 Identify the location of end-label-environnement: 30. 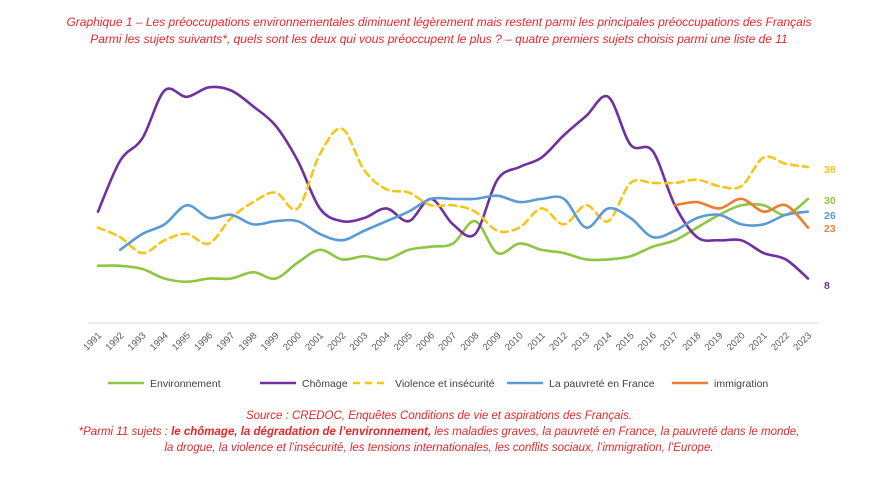
(830, 201).